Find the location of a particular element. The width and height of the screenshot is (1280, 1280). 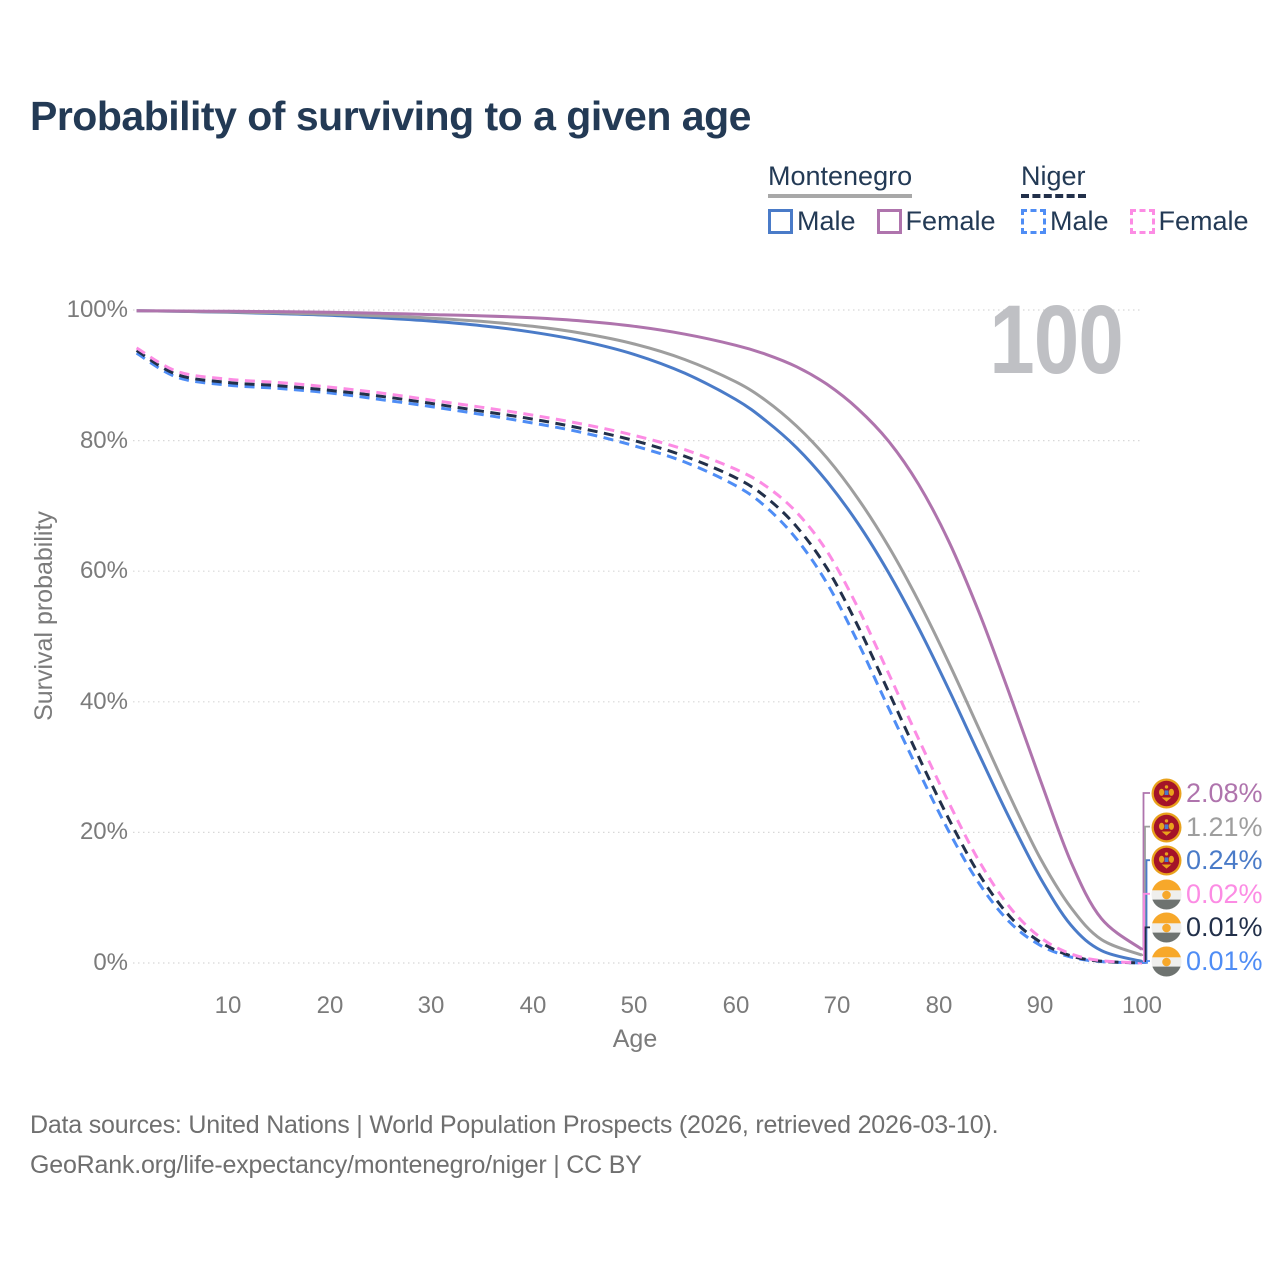

legend-item-montenegro-female: Female is located at coordinates (936, 221).